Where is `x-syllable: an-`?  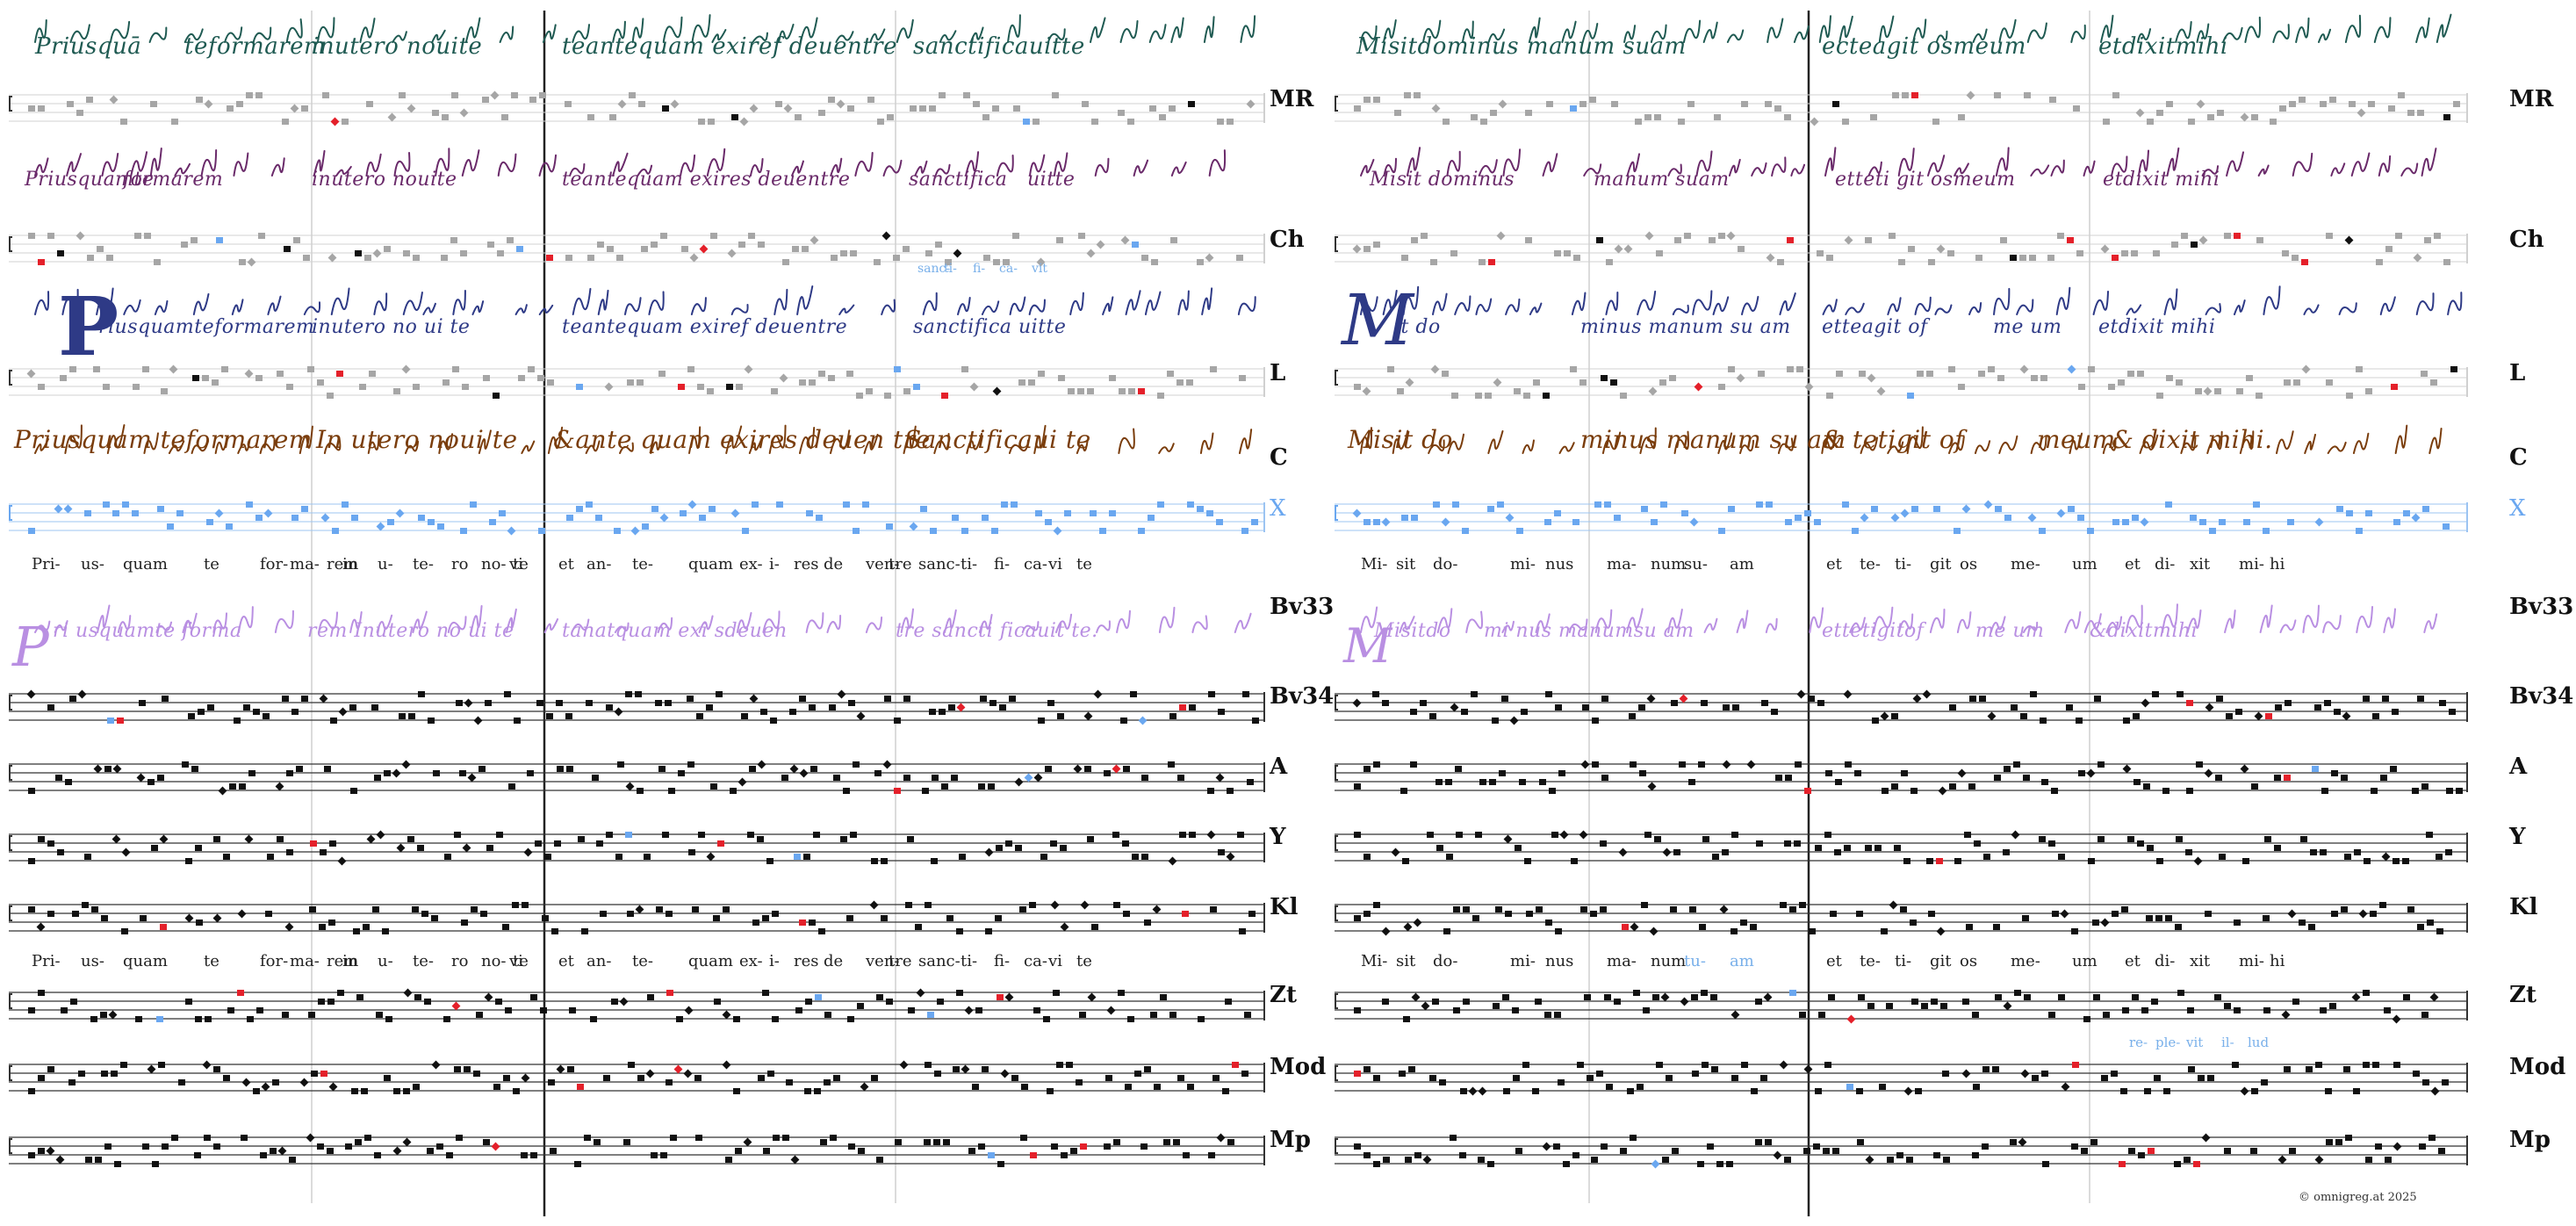
x-syllable: an- is located at coordinates (599, 564).